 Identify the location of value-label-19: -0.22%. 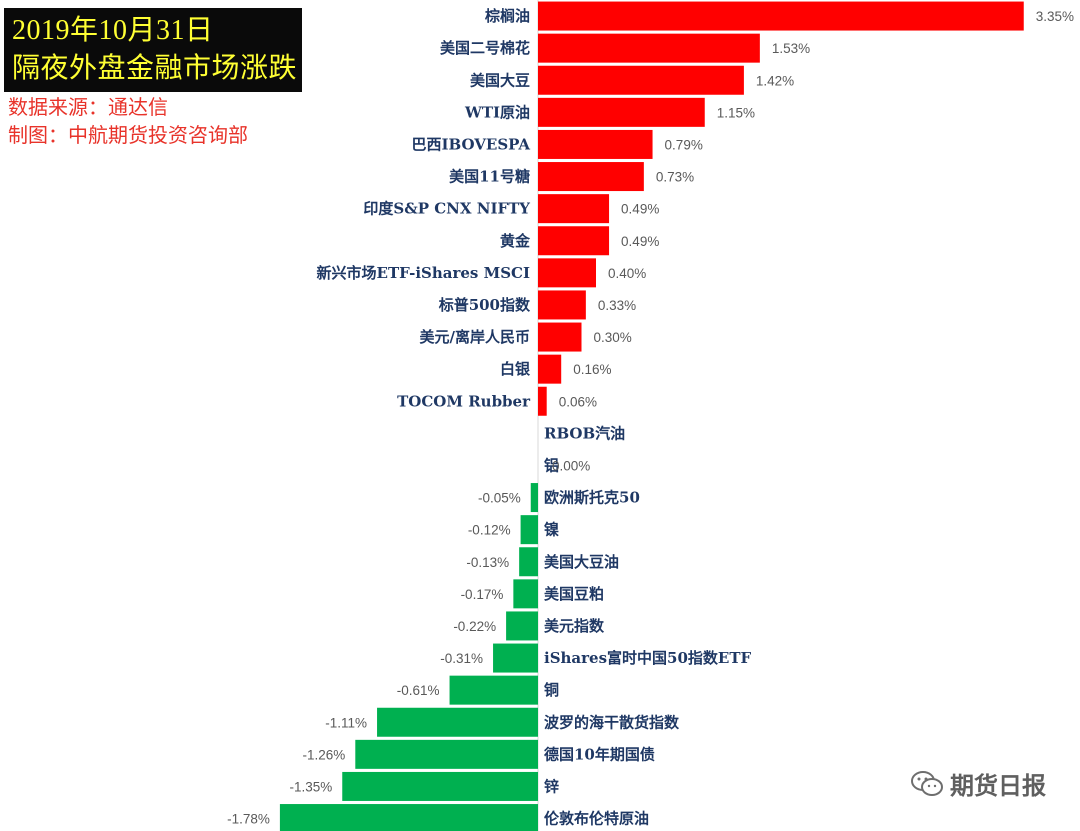
(474, 626).